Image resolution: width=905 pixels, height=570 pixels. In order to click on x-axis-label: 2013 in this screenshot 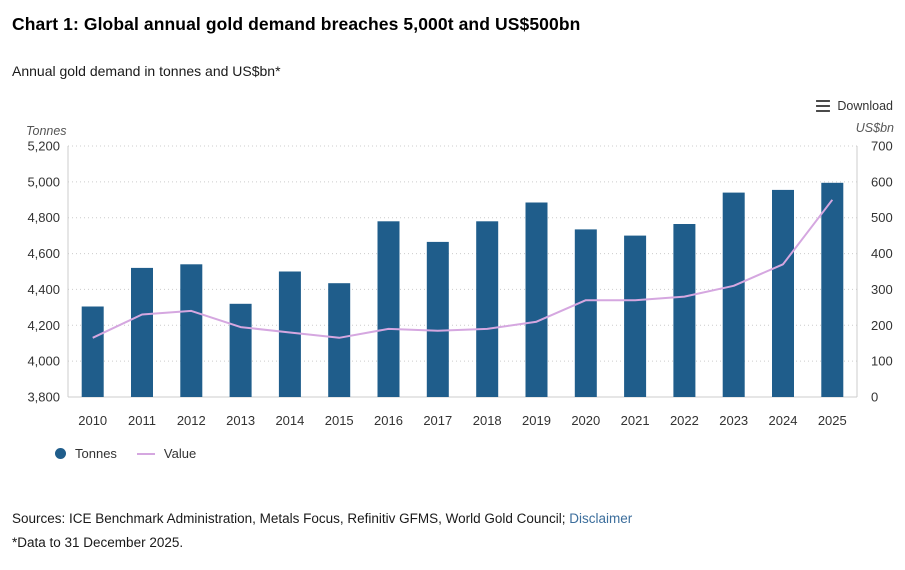, I will do `click(240, 420)`.